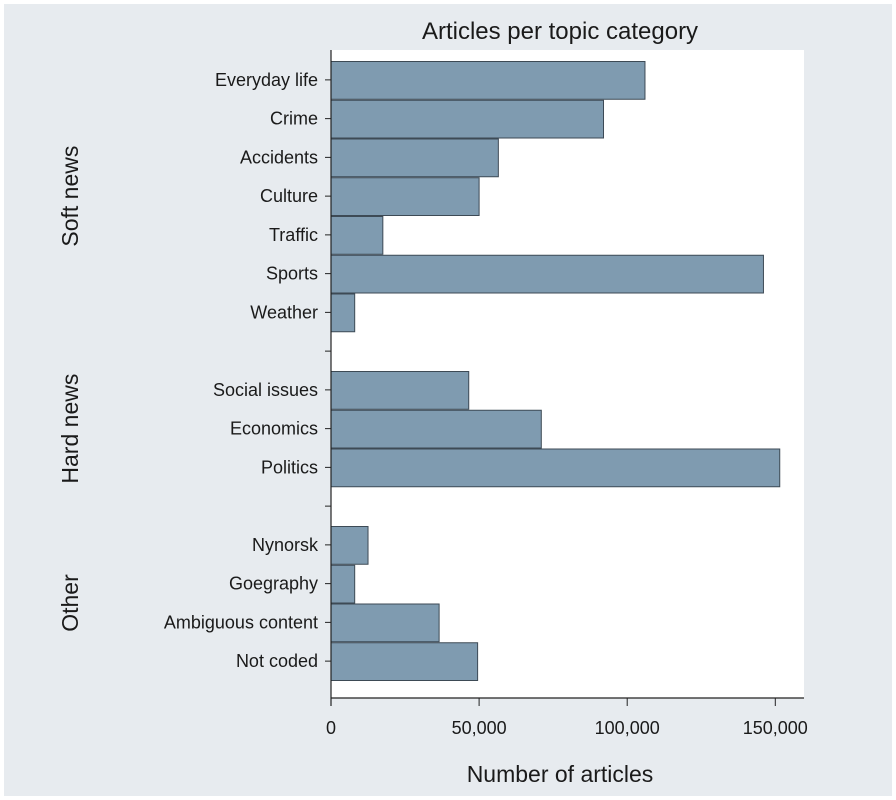  Describe the element at coordinates (289, 467) in the screenshot. I see `category-label: Politics` at that location.